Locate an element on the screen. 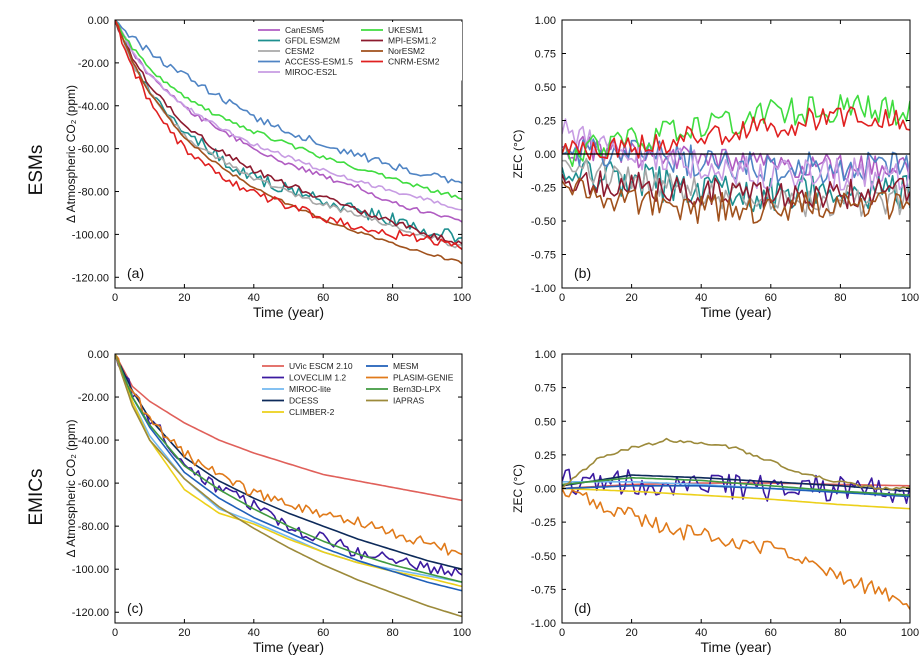  legend-label: IAPRAS is located at coordinates (409, 401).